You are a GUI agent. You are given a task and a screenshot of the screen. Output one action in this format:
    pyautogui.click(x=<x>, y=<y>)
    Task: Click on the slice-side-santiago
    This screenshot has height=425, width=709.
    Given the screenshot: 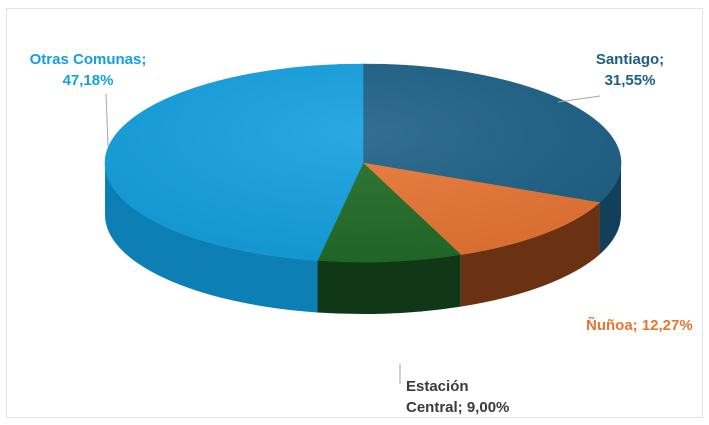 What is the action you would take?
    pyautogui.click(x=610, y=209)
    